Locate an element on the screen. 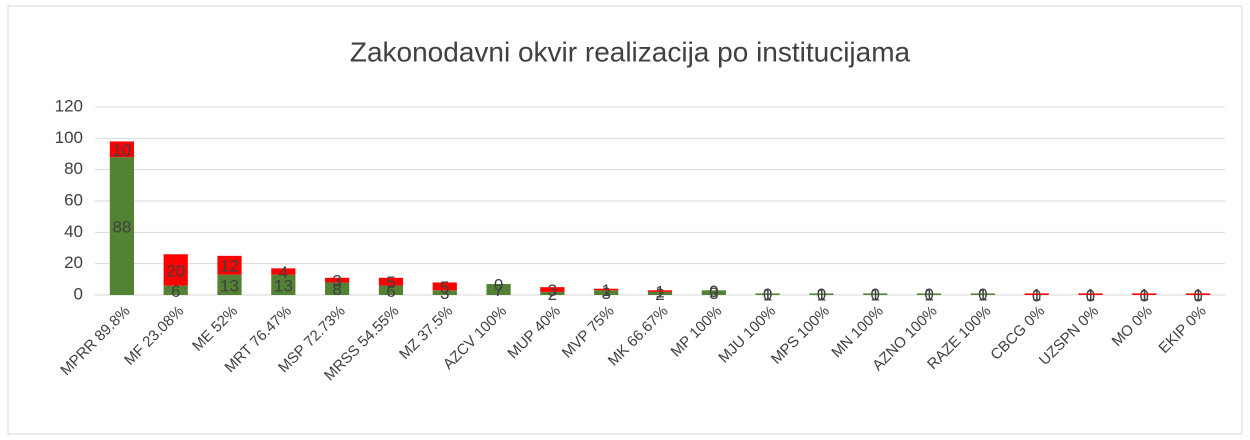 The image size is (1250, 440). data-label: 88 is located at coordinates (121, 227).